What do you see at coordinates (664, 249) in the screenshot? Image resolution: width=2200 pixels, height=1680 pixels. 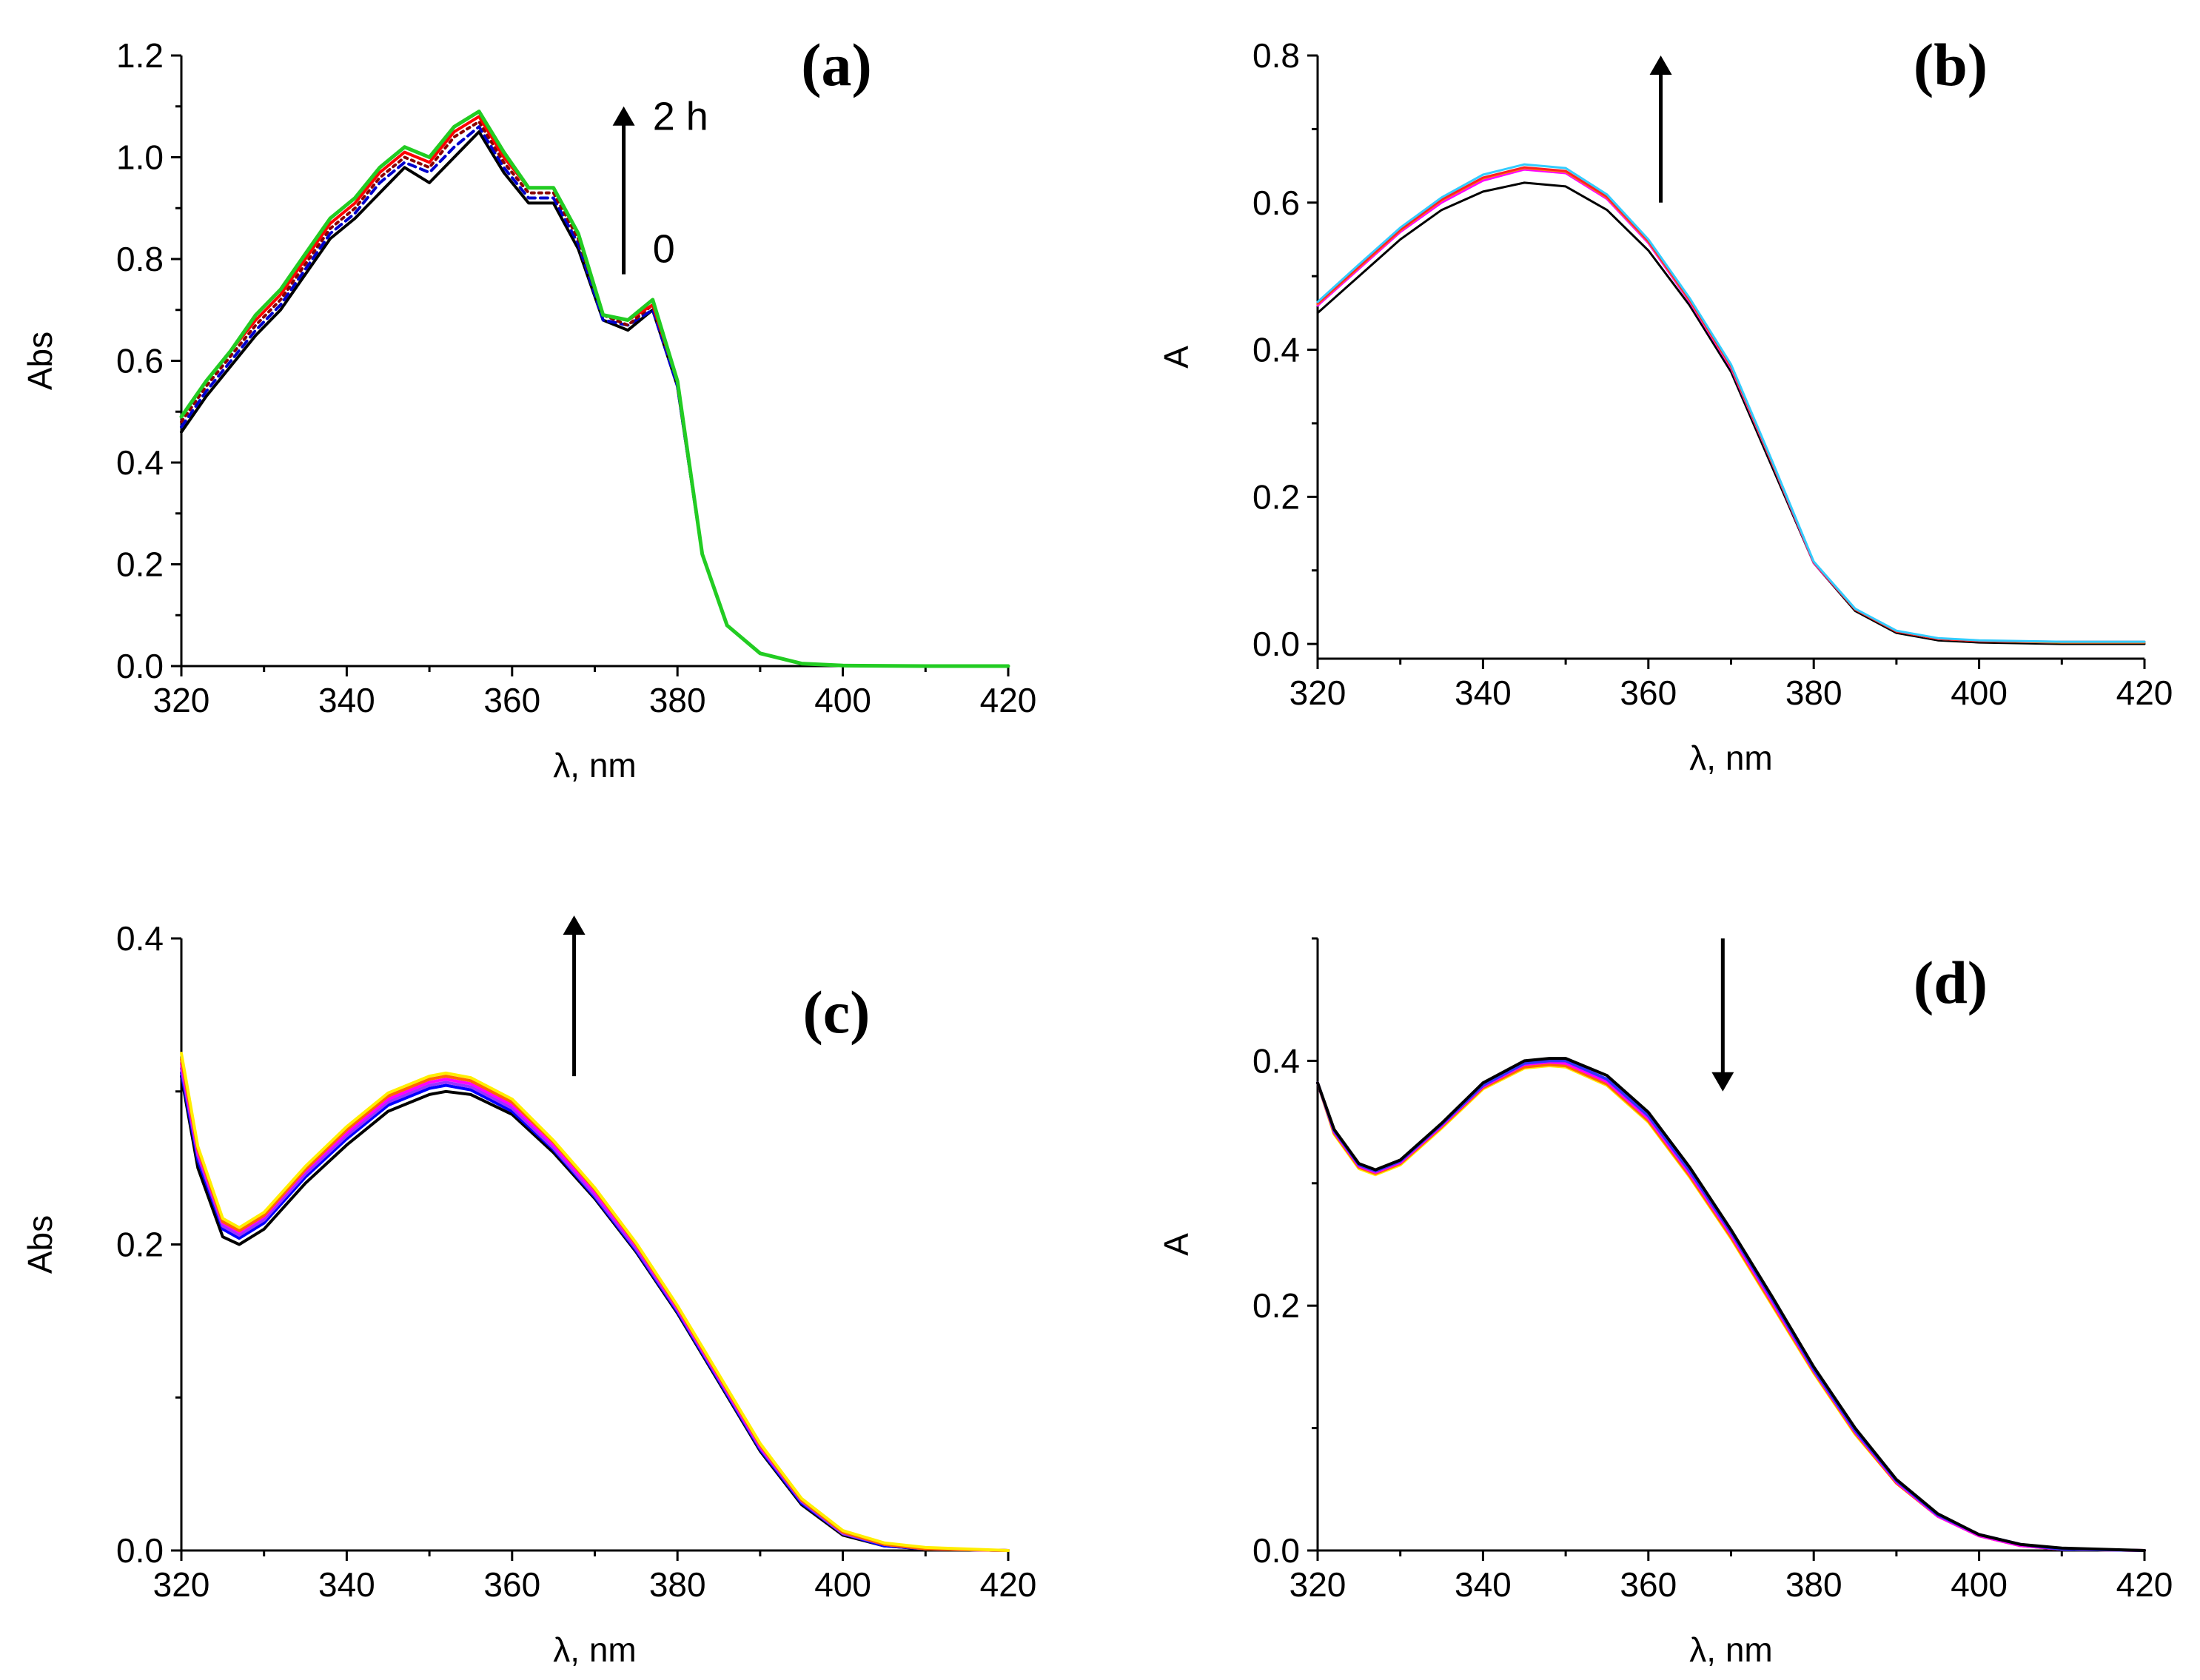 I see `annotation-label: 0` at bounding box center [664, 249].